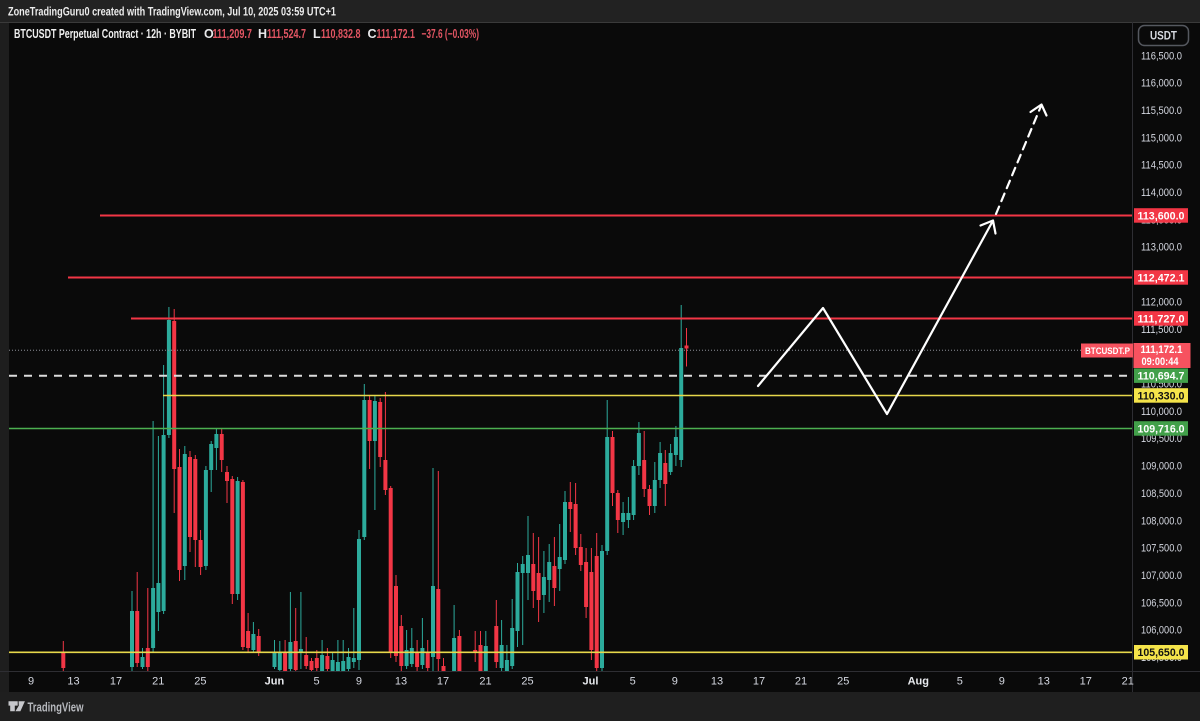 The width and height of the screenshot is (1200, 721). I want to click on svg-text: 114,000.0, so click(1161, 193).